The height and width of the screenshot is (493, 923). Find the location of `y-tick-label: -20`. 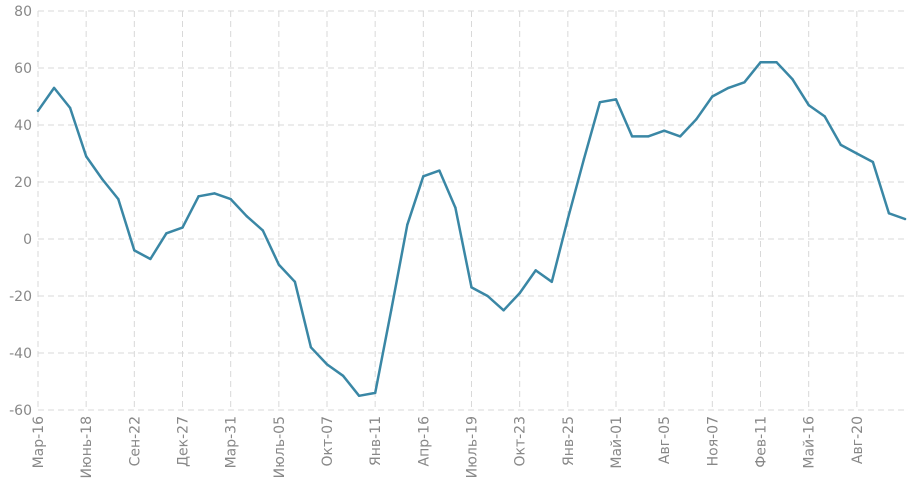

y-tick-label: -20 is located at coordinates (20, 297).